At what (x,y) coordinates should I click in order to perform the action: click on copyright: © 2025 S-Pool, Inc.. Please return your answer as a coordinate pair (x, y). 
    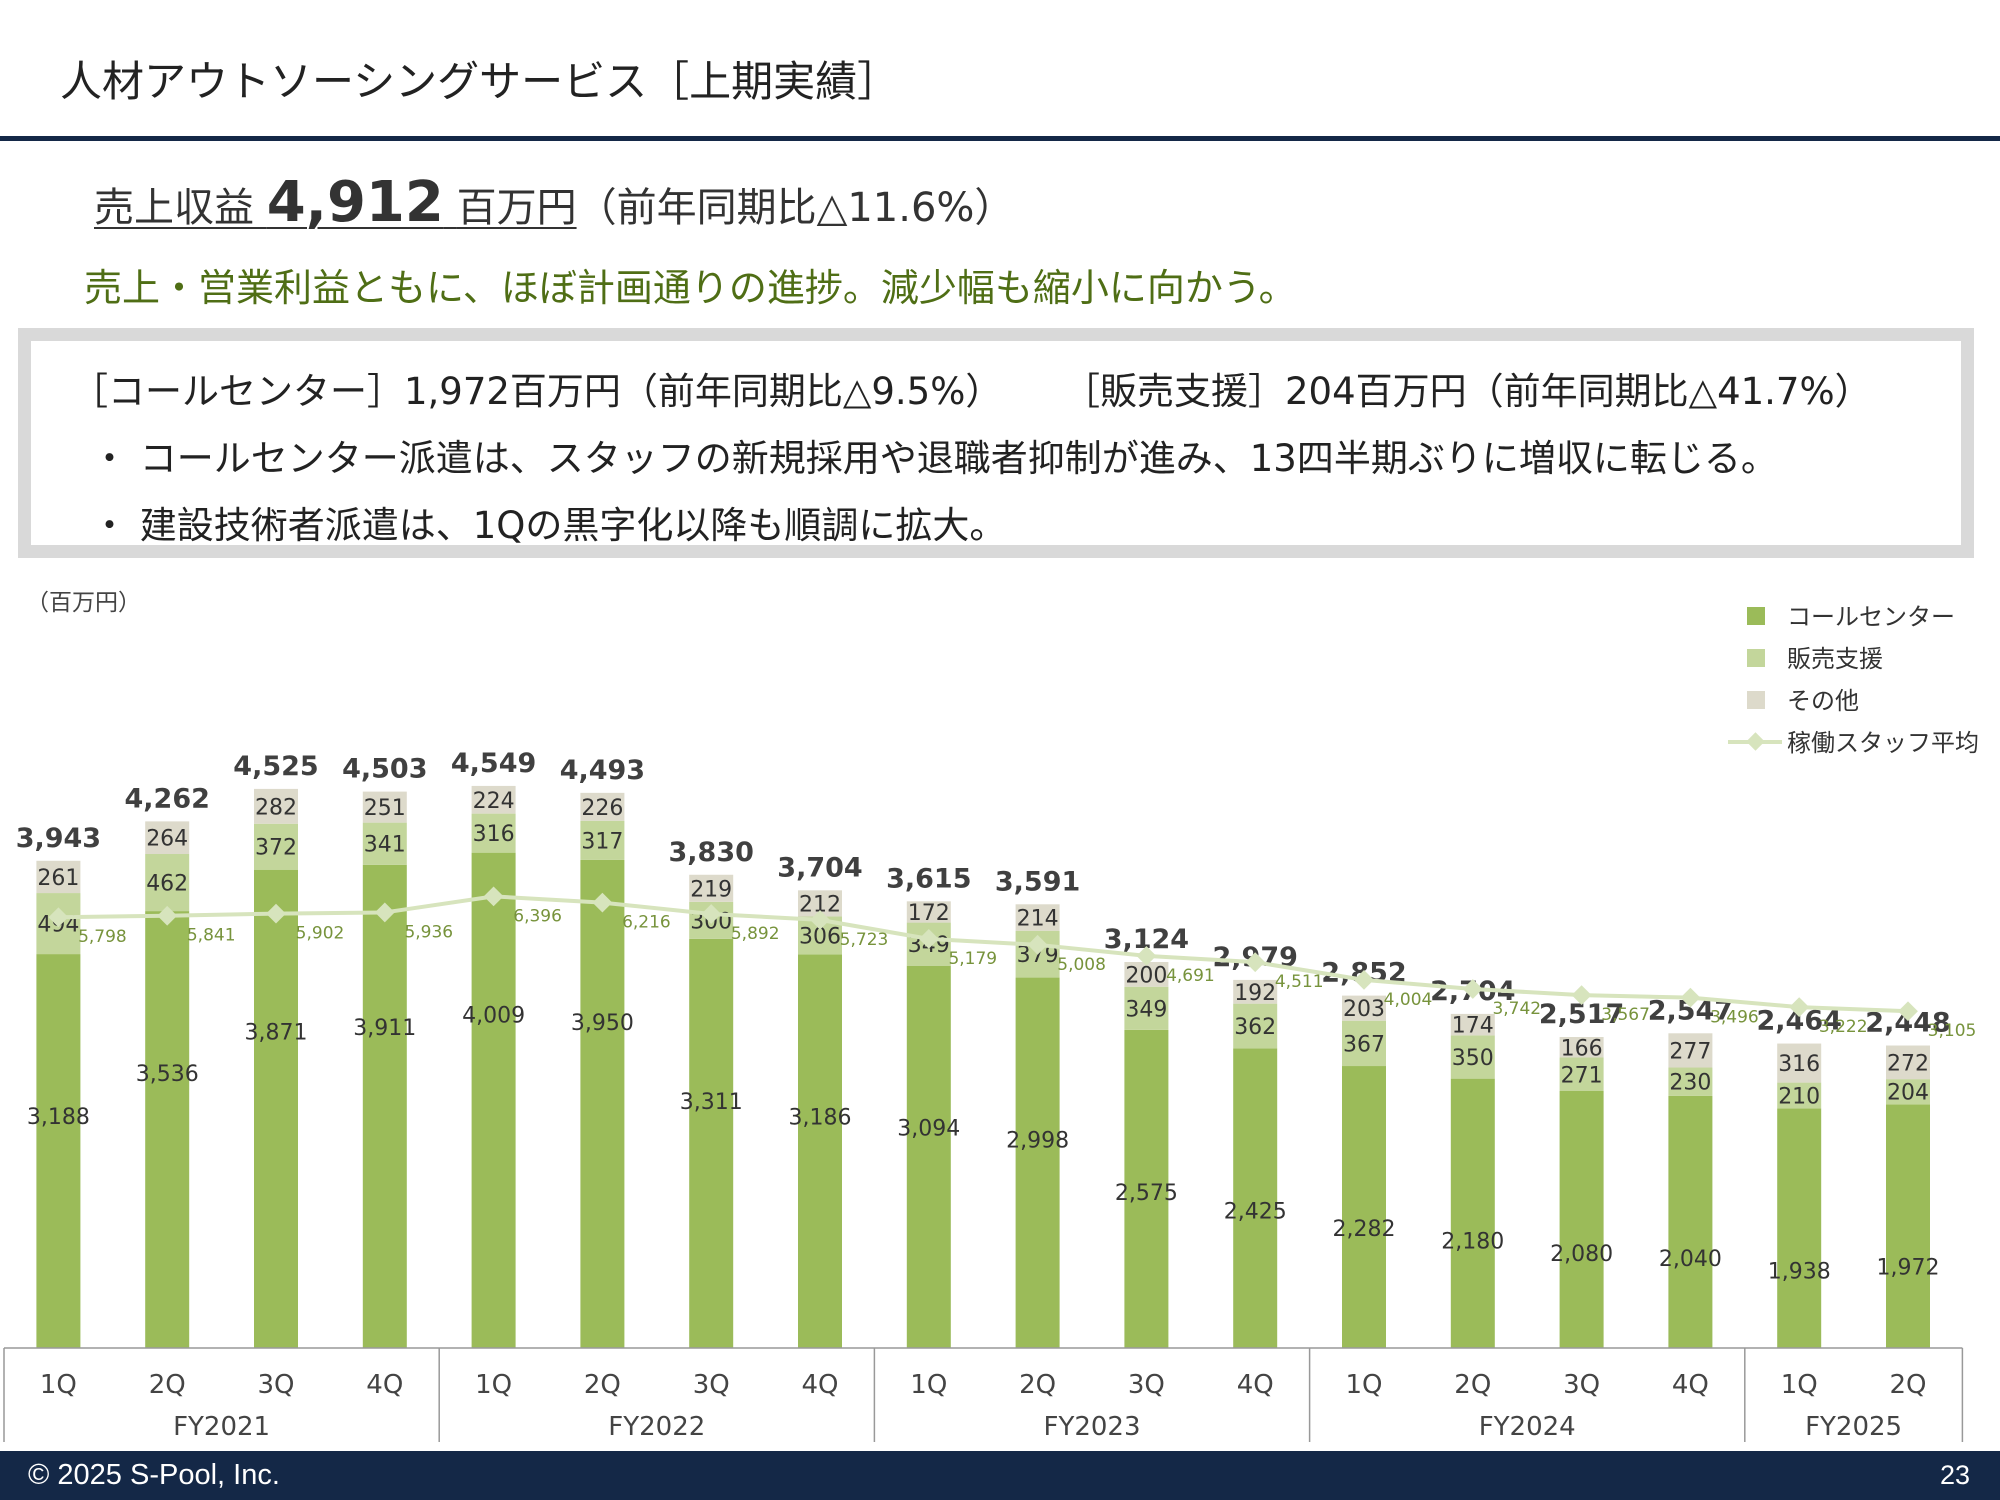
    Looking at the image, I should click on (154, 1475).